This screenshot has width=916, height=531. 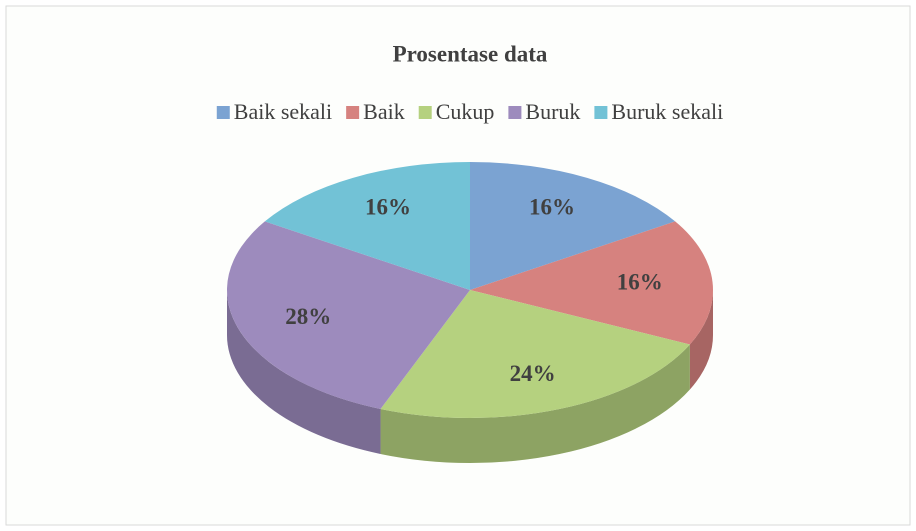 I want to click on legend-label: Buruk, so click(x=552, y=111).